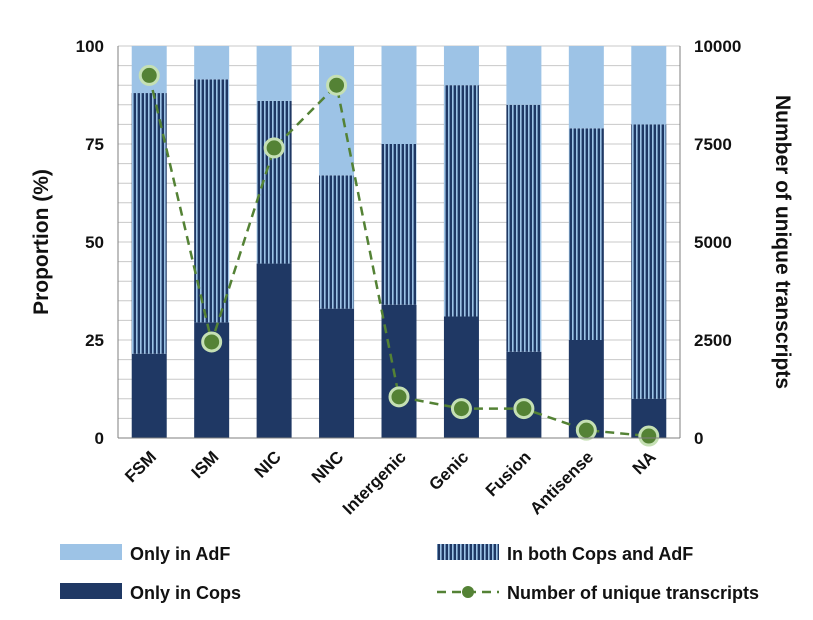 Image resolution: width=813 pixels, height=620 pixels. I want to click on line-point-intergenic, so click(399, 397).